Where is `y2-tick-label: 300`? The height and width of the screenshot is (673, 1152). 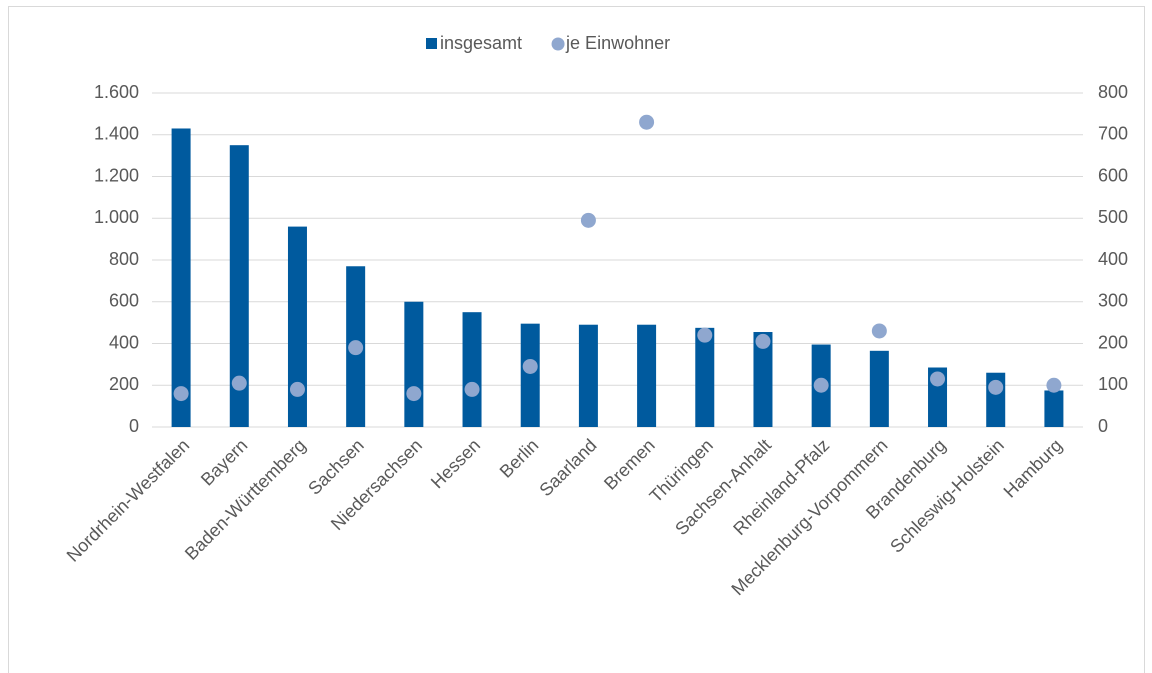 y2-tick-label: 300 is located at coordinates (1113, 301).